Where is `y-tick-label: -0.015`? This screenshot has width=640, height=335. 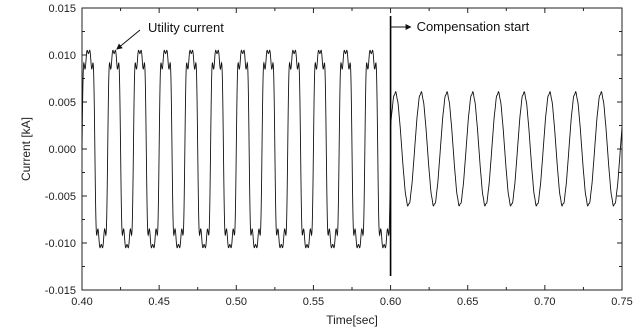 y-tick-label: -0.015 is located at coordinates (60, 291).